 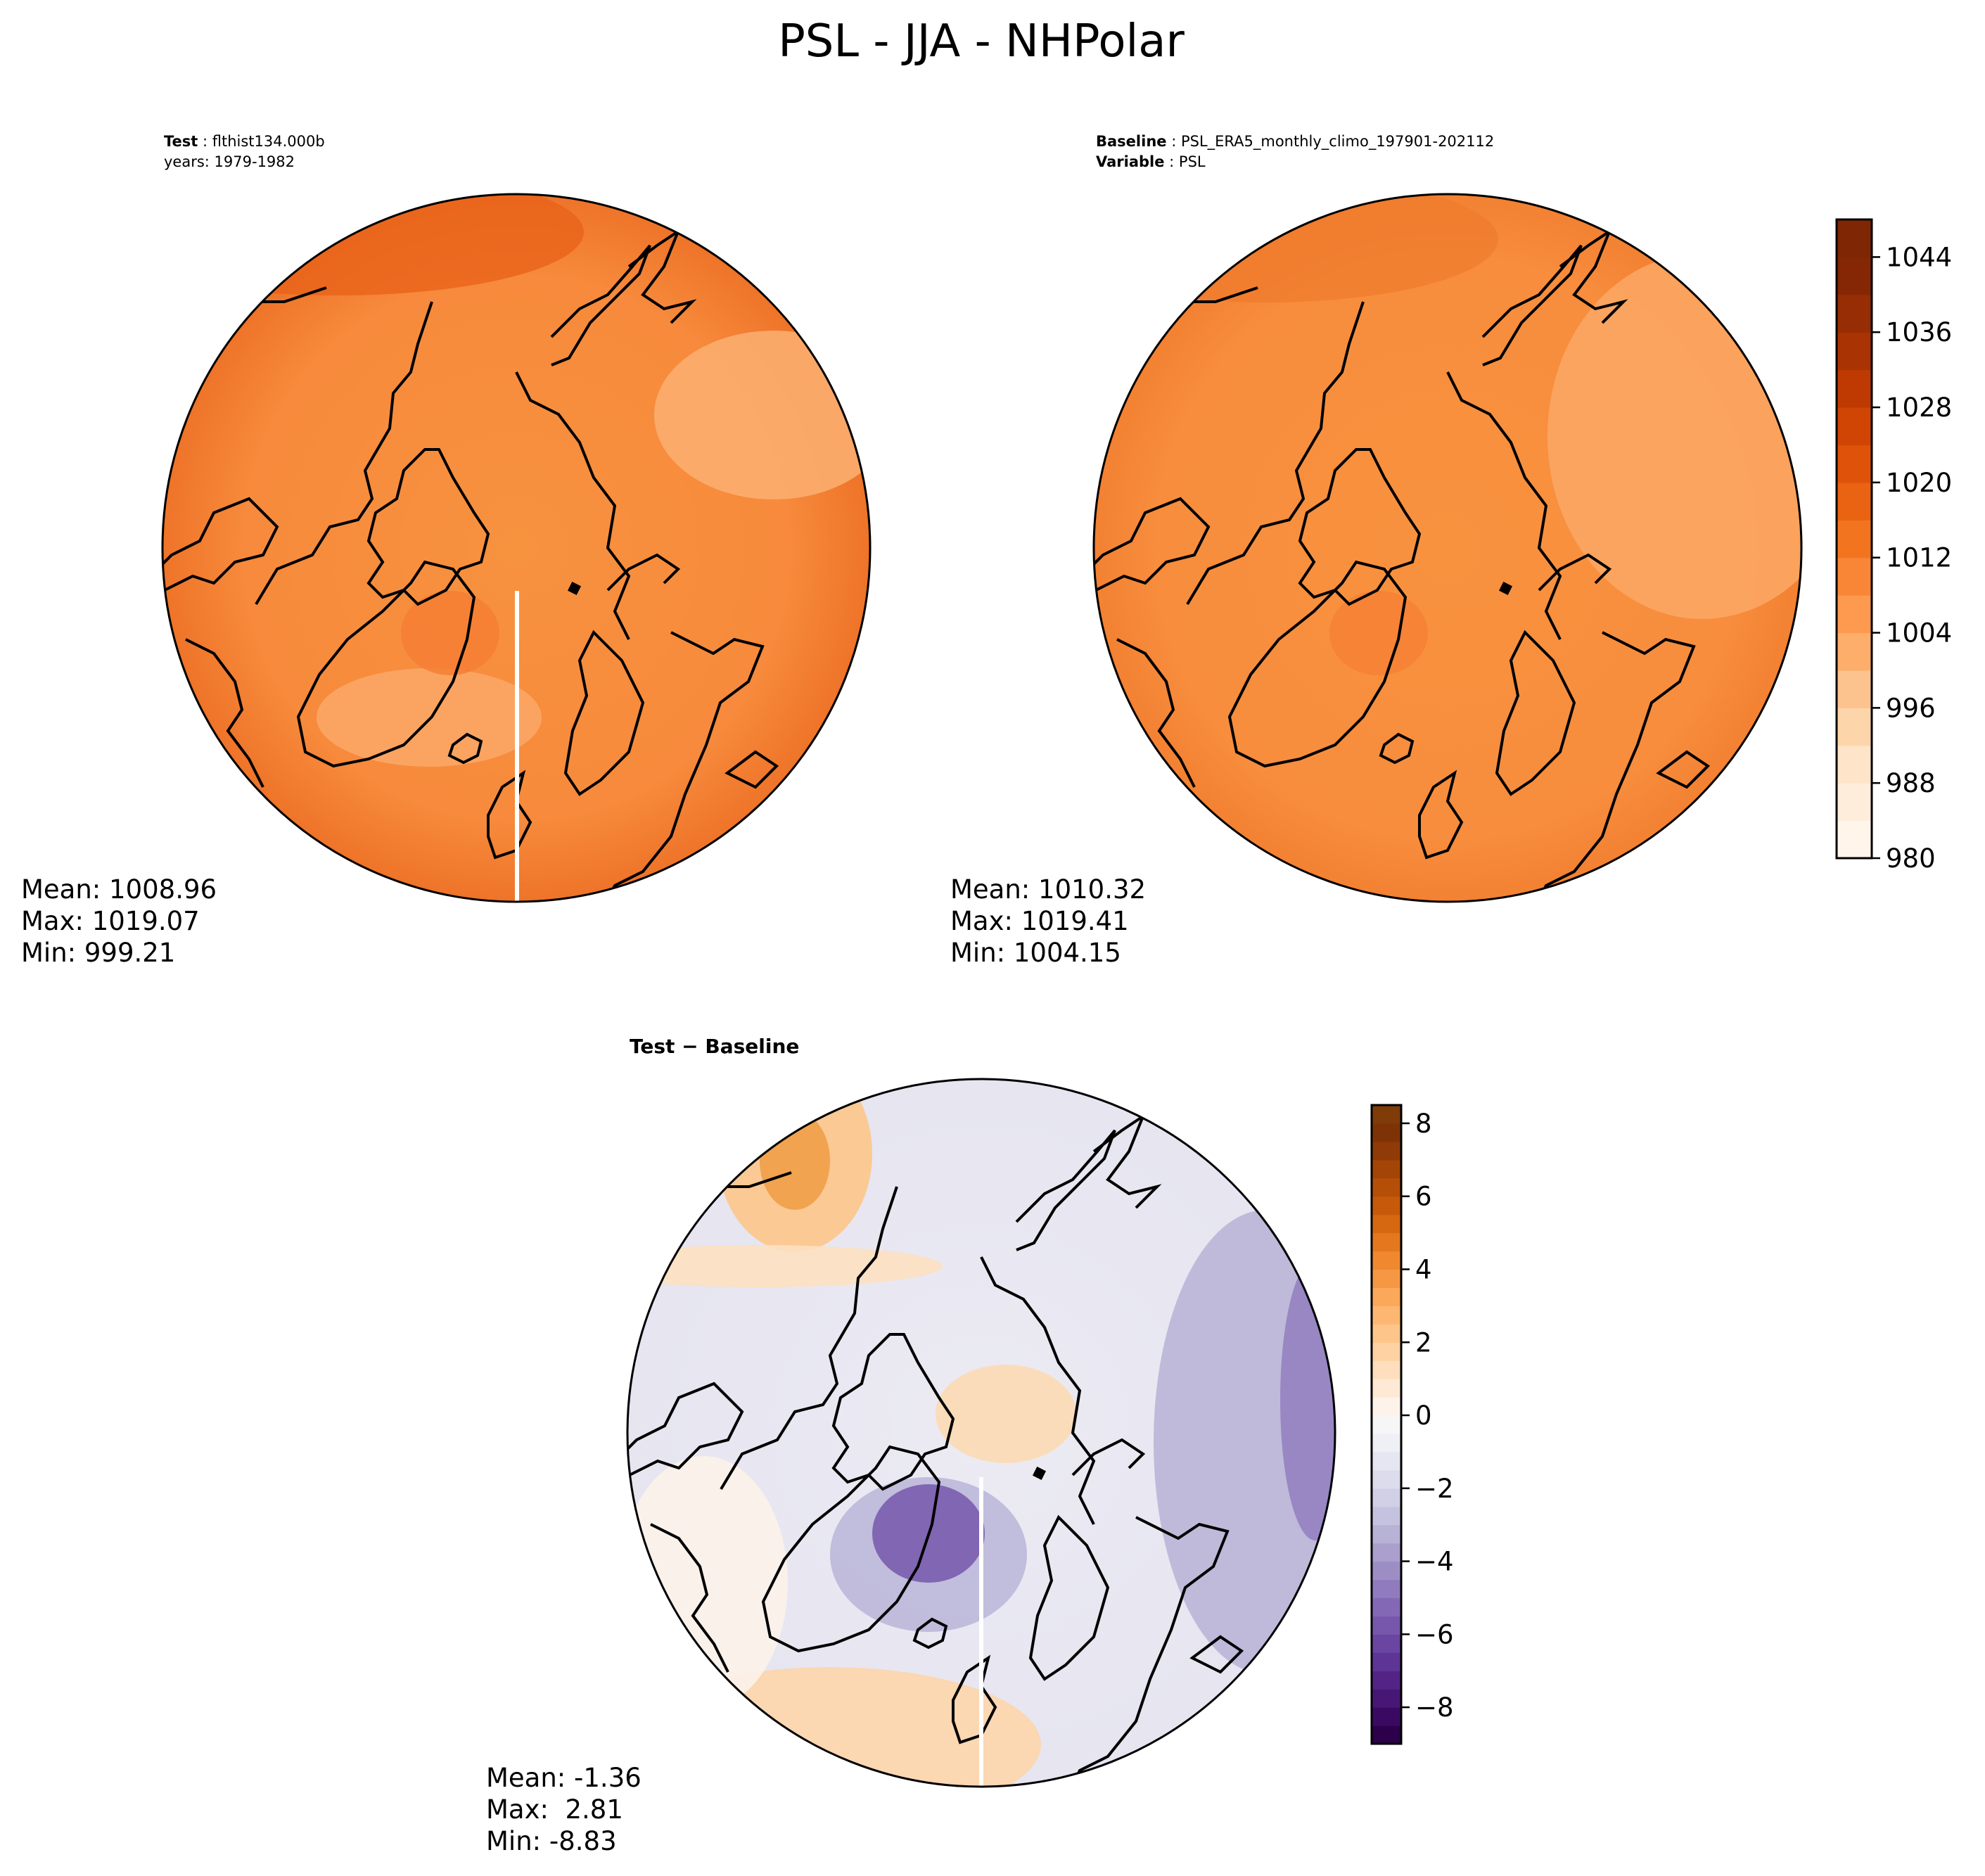 I want to click on test-header-line-1: Test : flthist134.000b, so click(x=245, y=141).